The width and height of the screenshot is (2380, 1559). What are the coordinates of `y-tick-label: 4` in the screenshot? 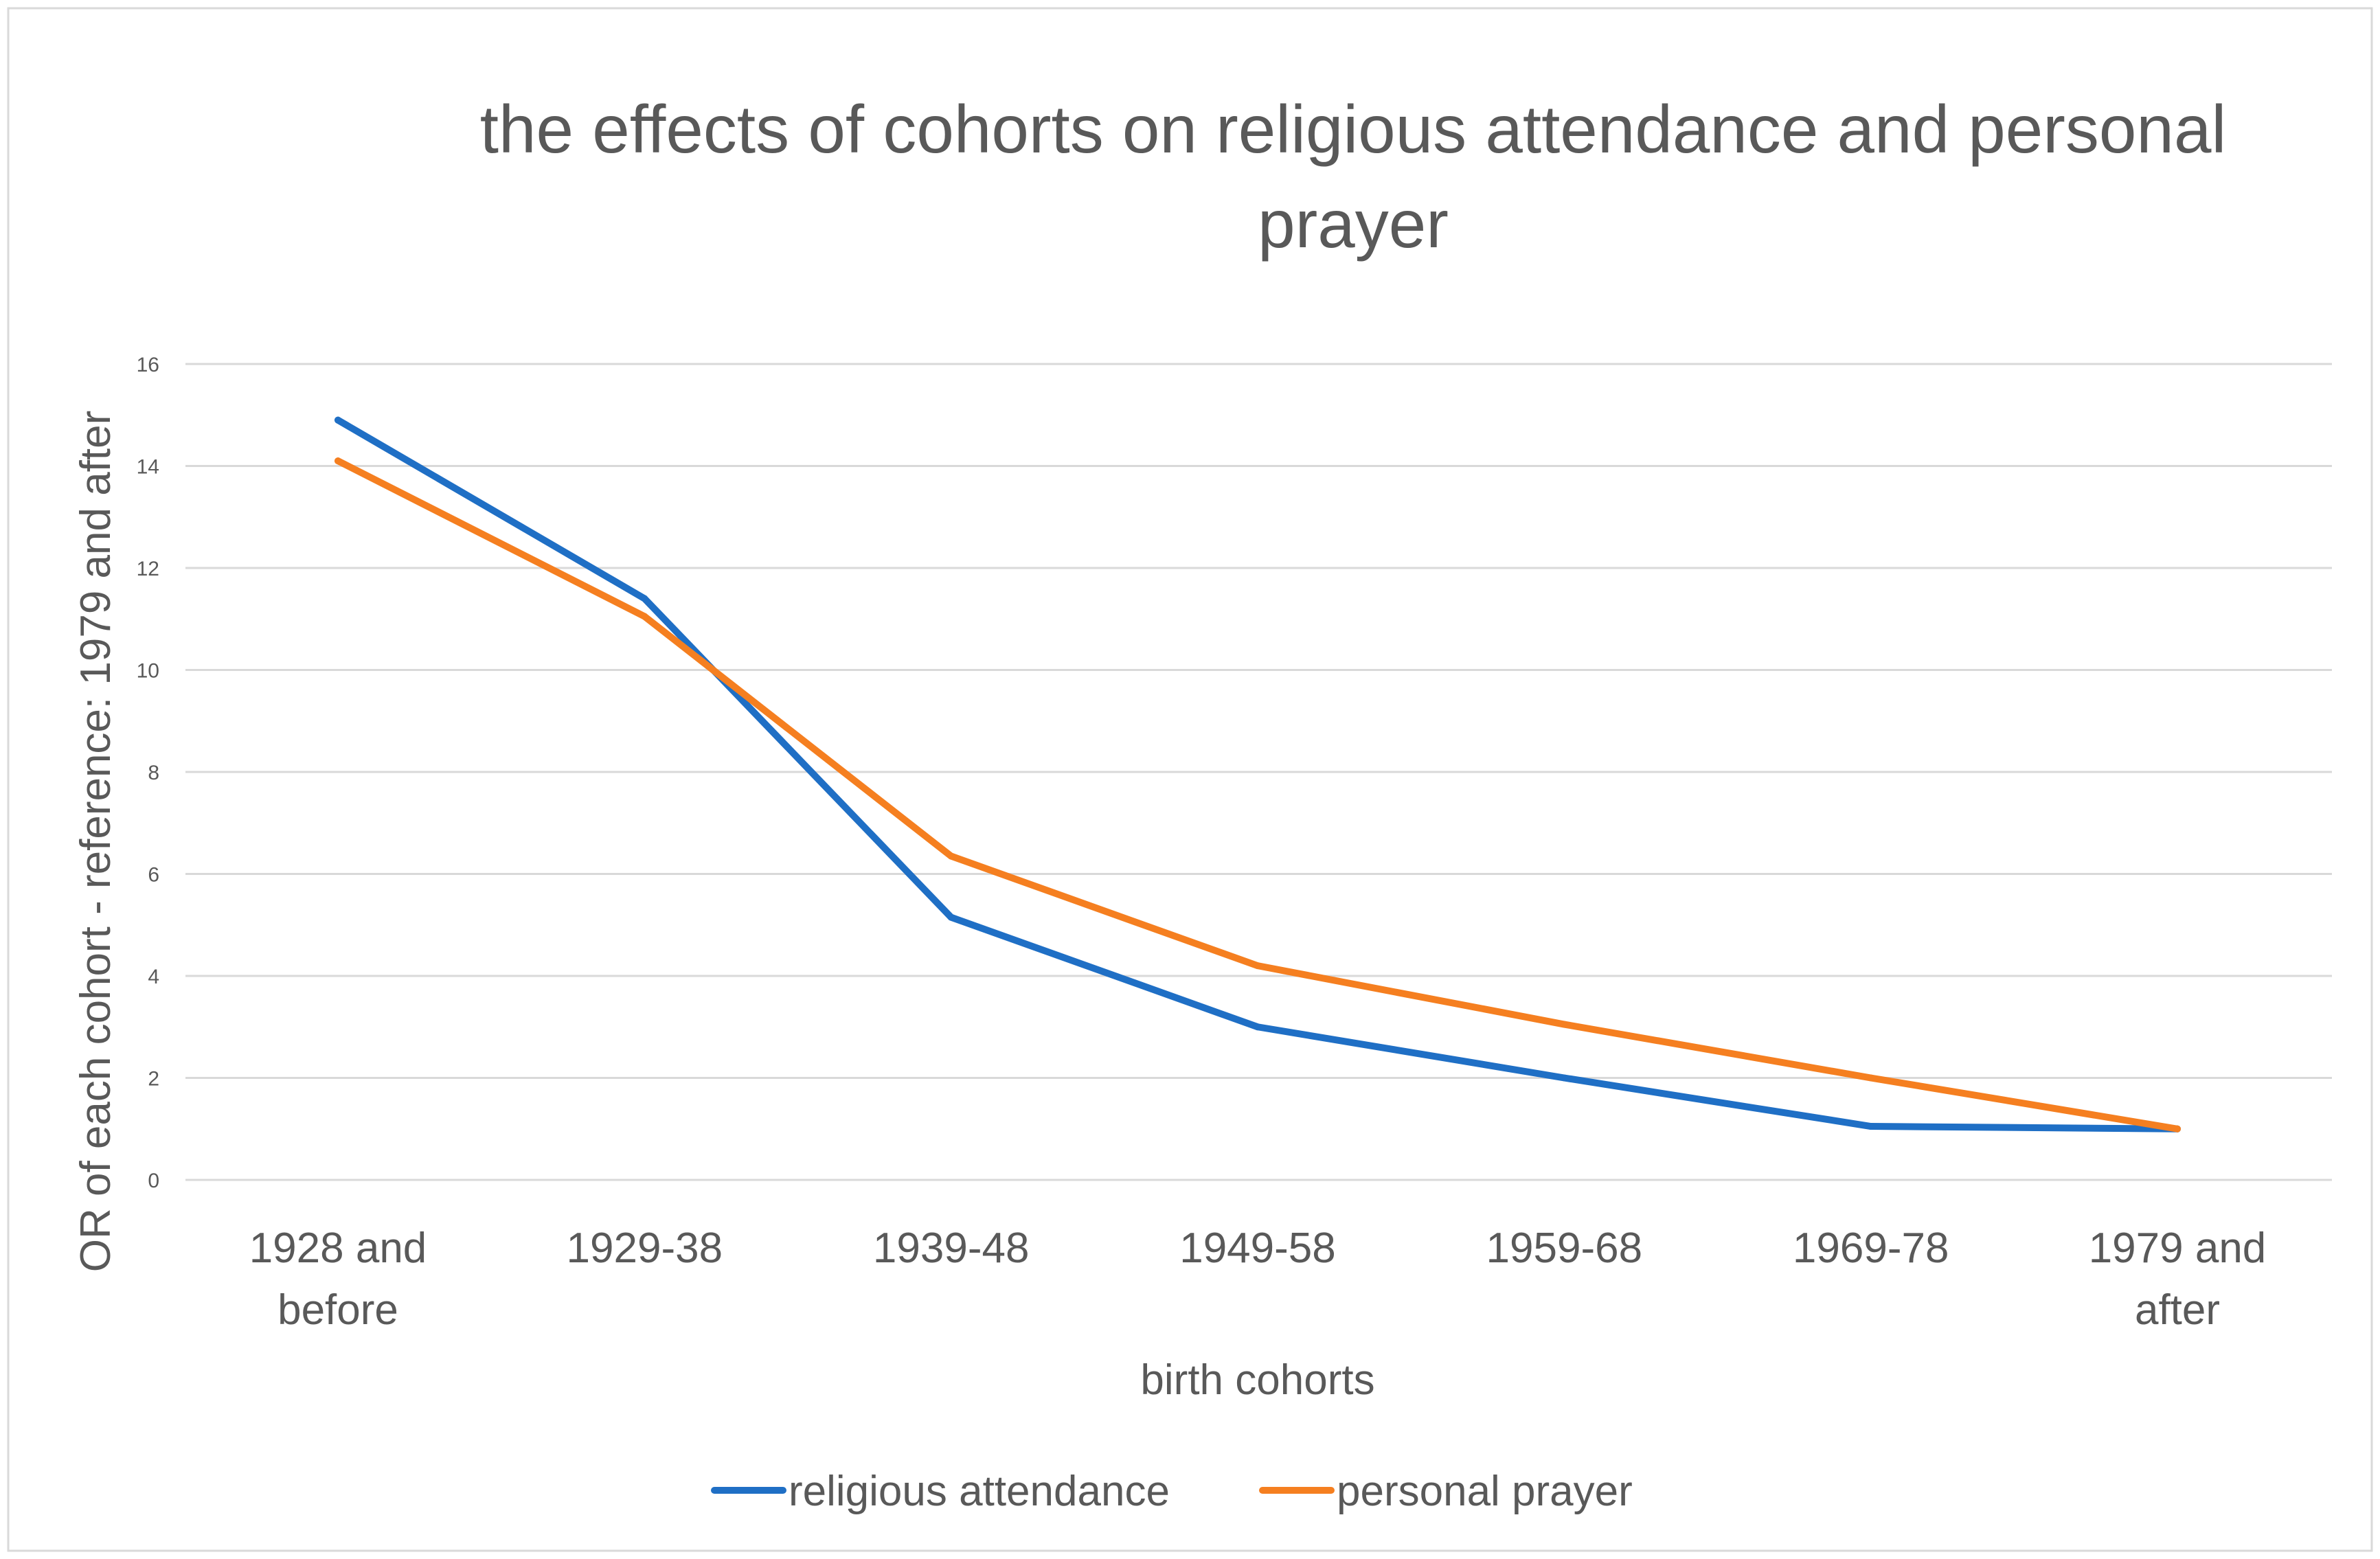 It's located at (153, 977).